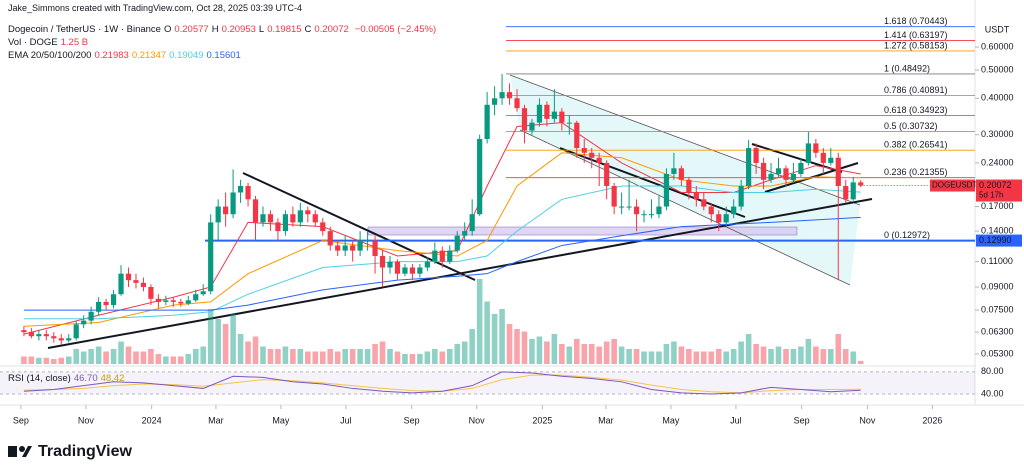 The image size is (1024, 473). What do you see at coordinates (85, 451) in the screenshot?
I see `brand: TradingView` at bounding box center [85, 451].